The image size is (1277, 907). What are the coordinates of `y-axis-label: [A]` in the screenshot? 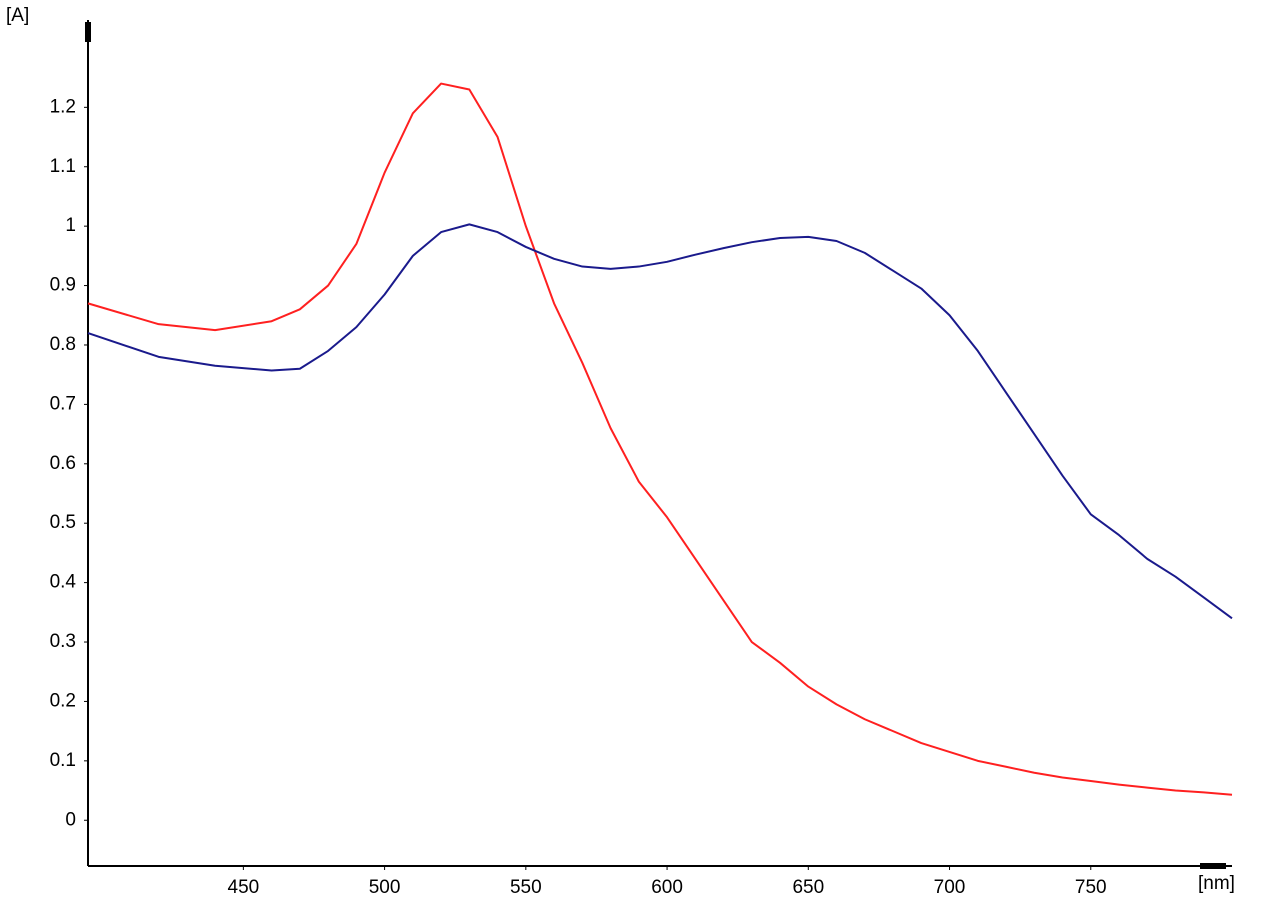 It's located at (17, 15).